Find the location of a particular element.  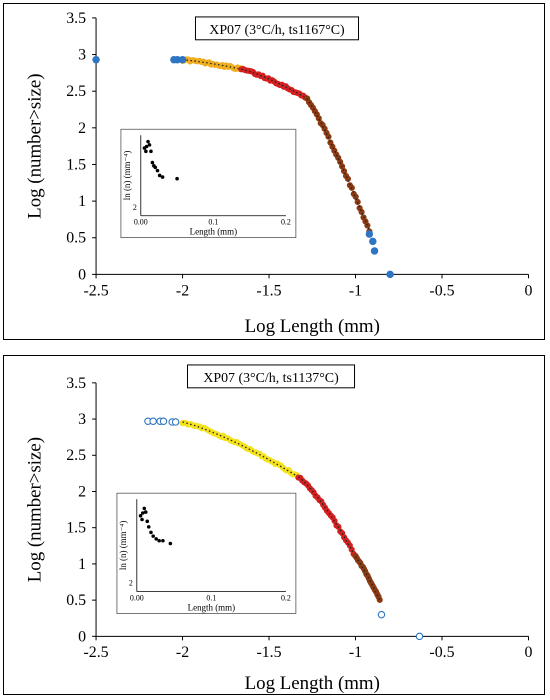

chart-title: XP07 (3°C/h, ts1137°C) is located at coordinates (271, 378).